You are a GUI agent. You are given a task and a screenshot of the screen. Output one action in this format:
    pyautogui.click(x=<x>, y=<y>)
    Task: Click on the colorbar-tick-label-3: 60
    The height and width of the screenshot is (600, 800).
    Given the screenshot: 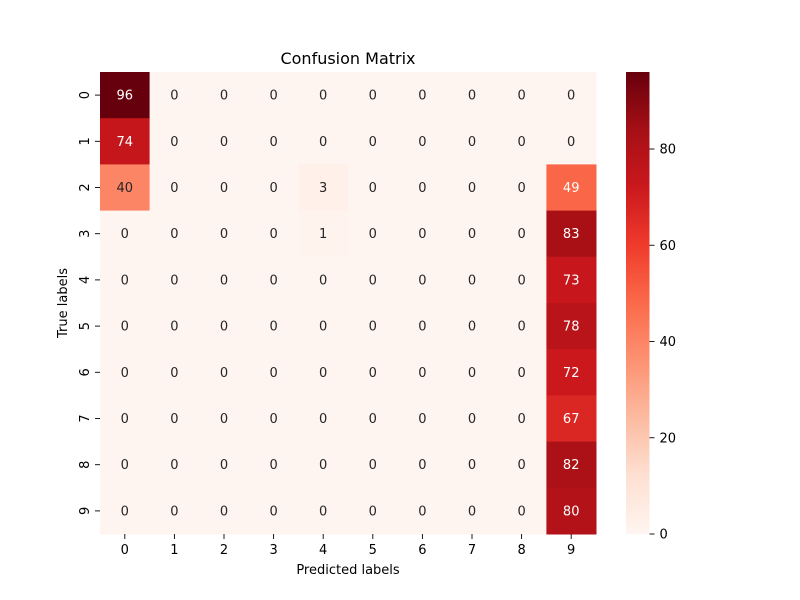 What is the action you would take?
    pyautogui.click(x=668, y=246)
    